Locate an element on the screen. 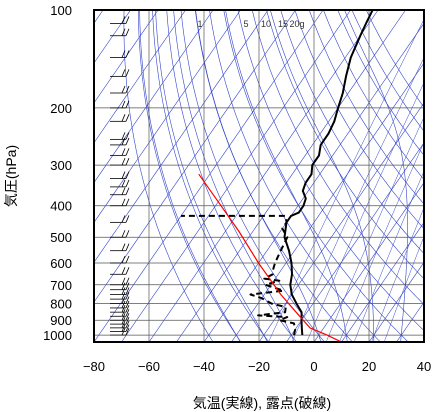  y-tick-label: 500 is located at coordinates (61, 237).